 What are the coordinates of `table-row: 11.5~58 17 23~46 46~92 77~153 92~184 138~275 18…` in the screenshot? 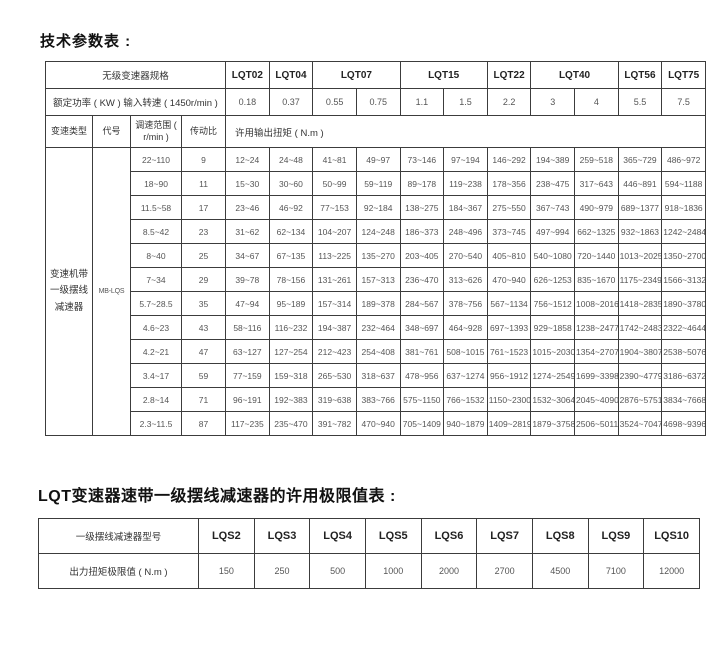 It's located at (376, 207).